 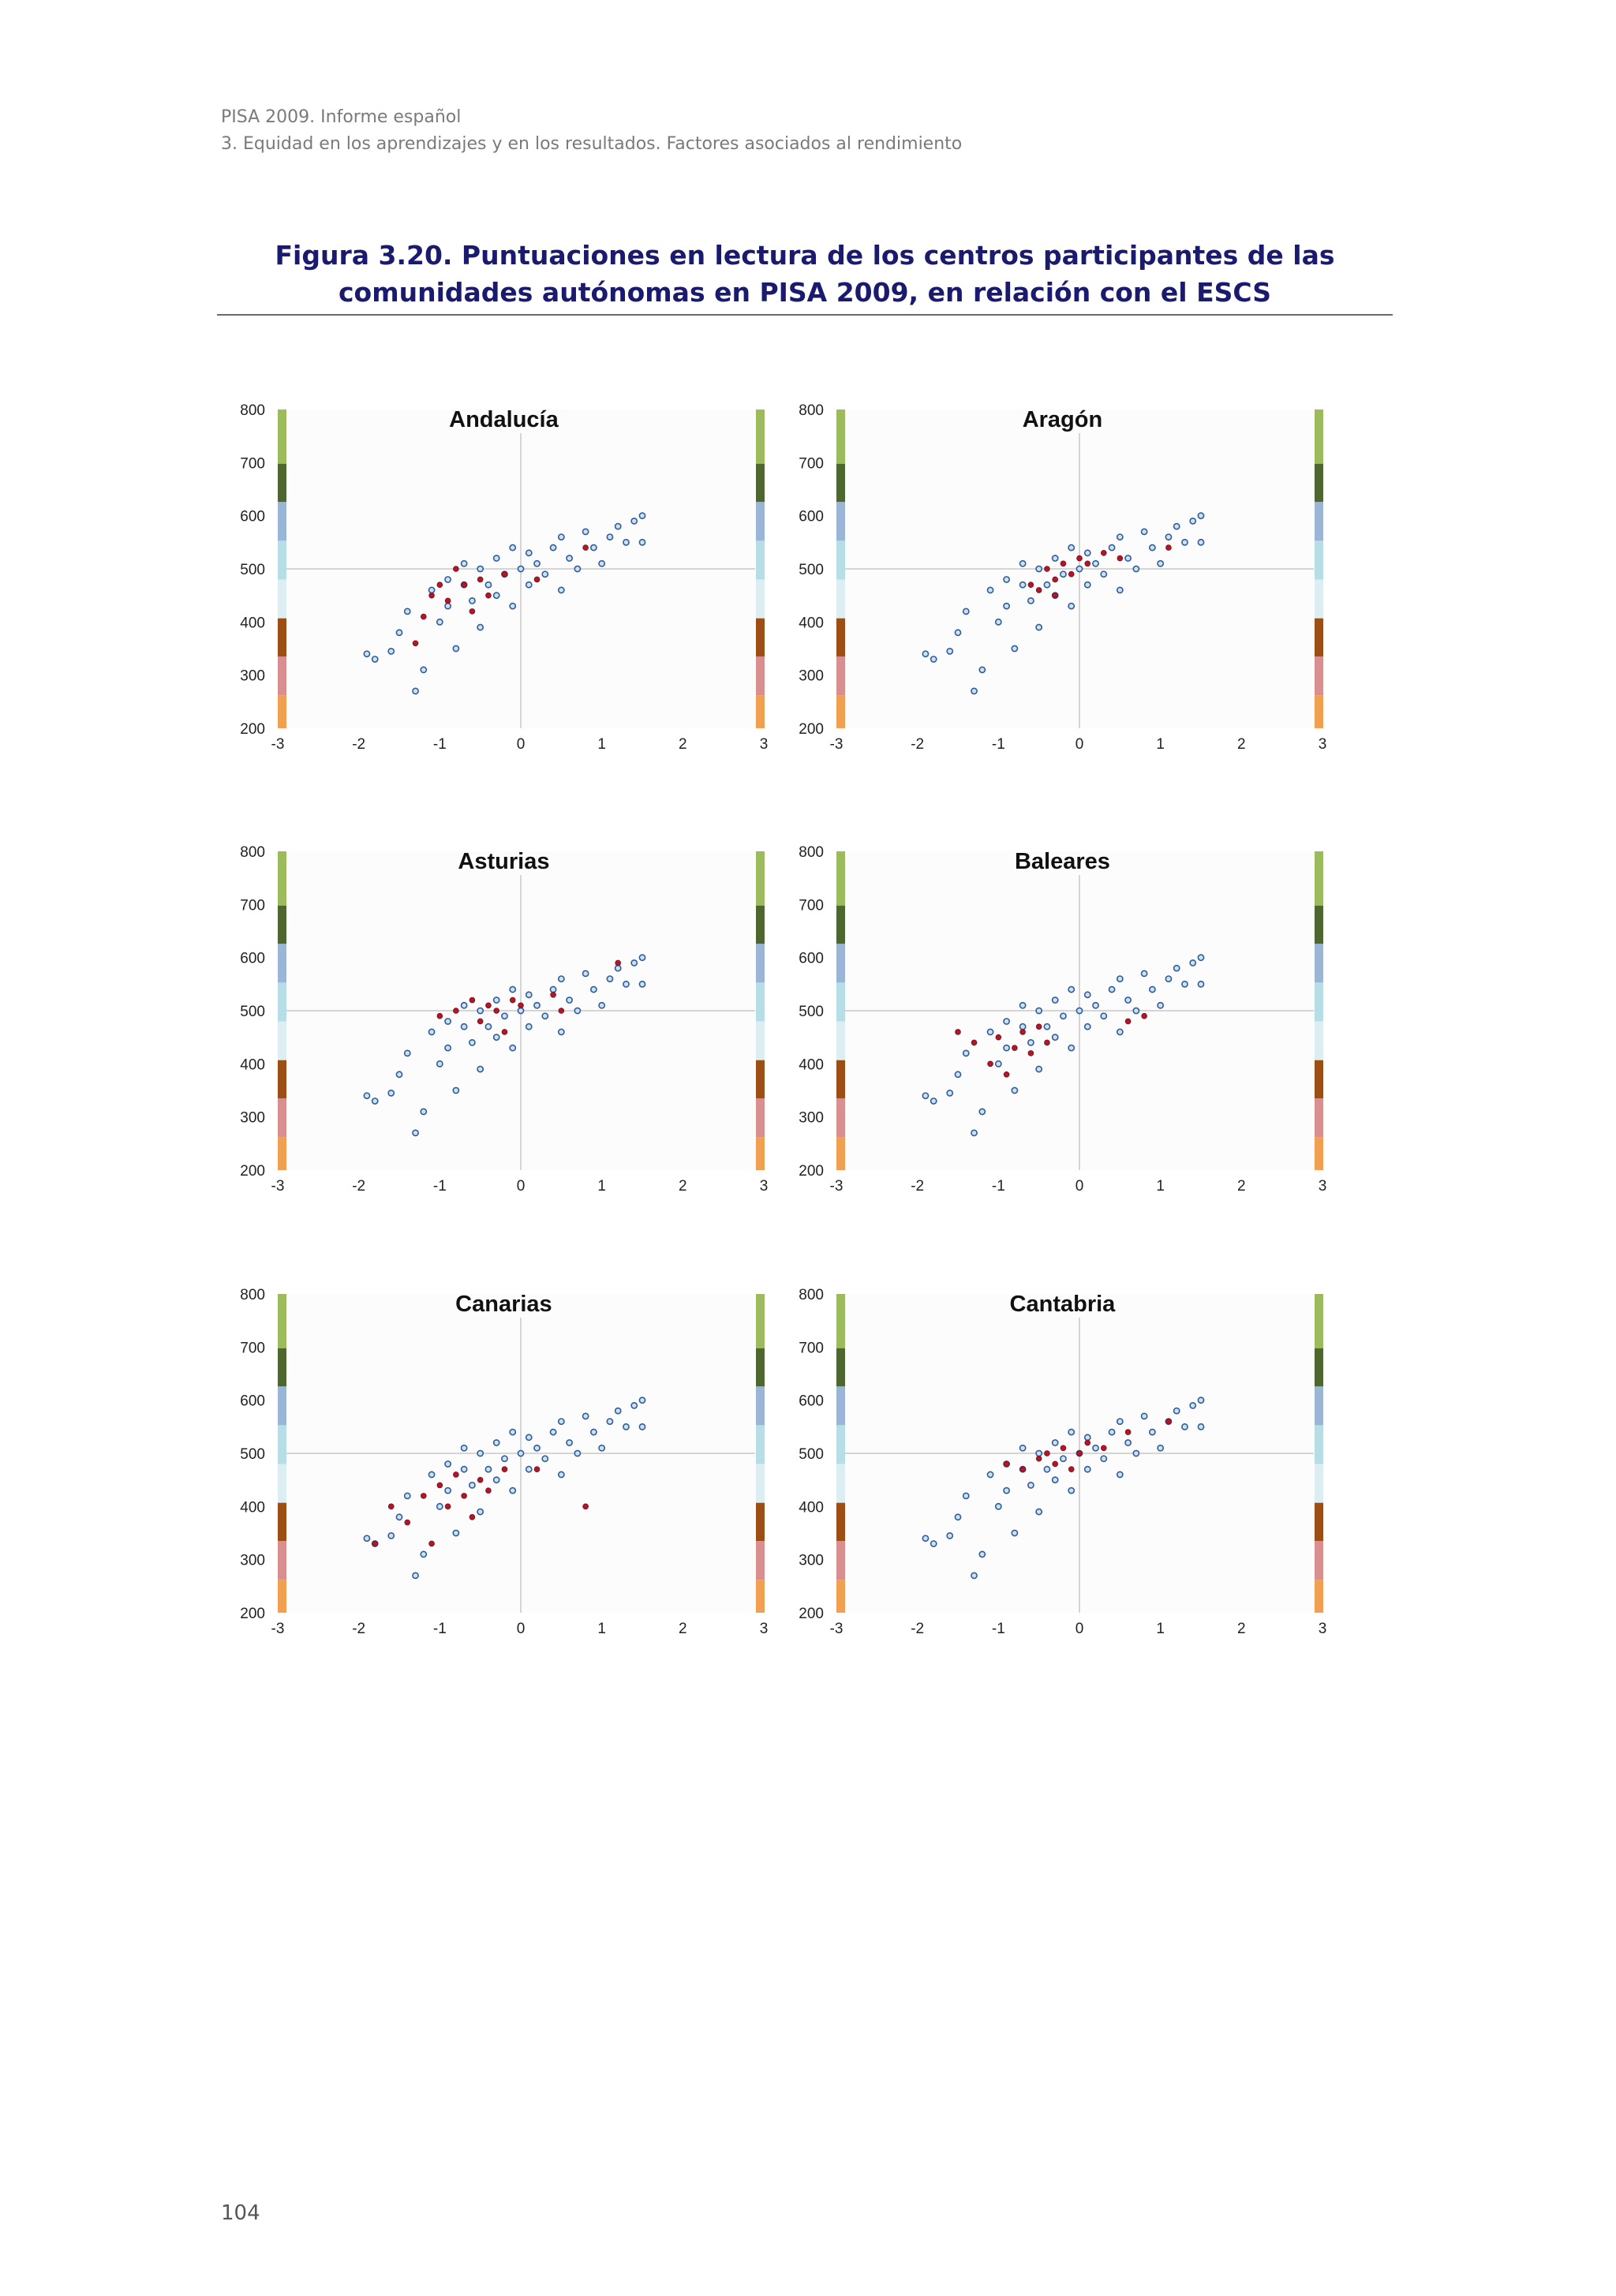 What do you see at coordinates (252, 852) in the screenshot?
I see `y-tick-label: 800` at bounding box center [252, 852].